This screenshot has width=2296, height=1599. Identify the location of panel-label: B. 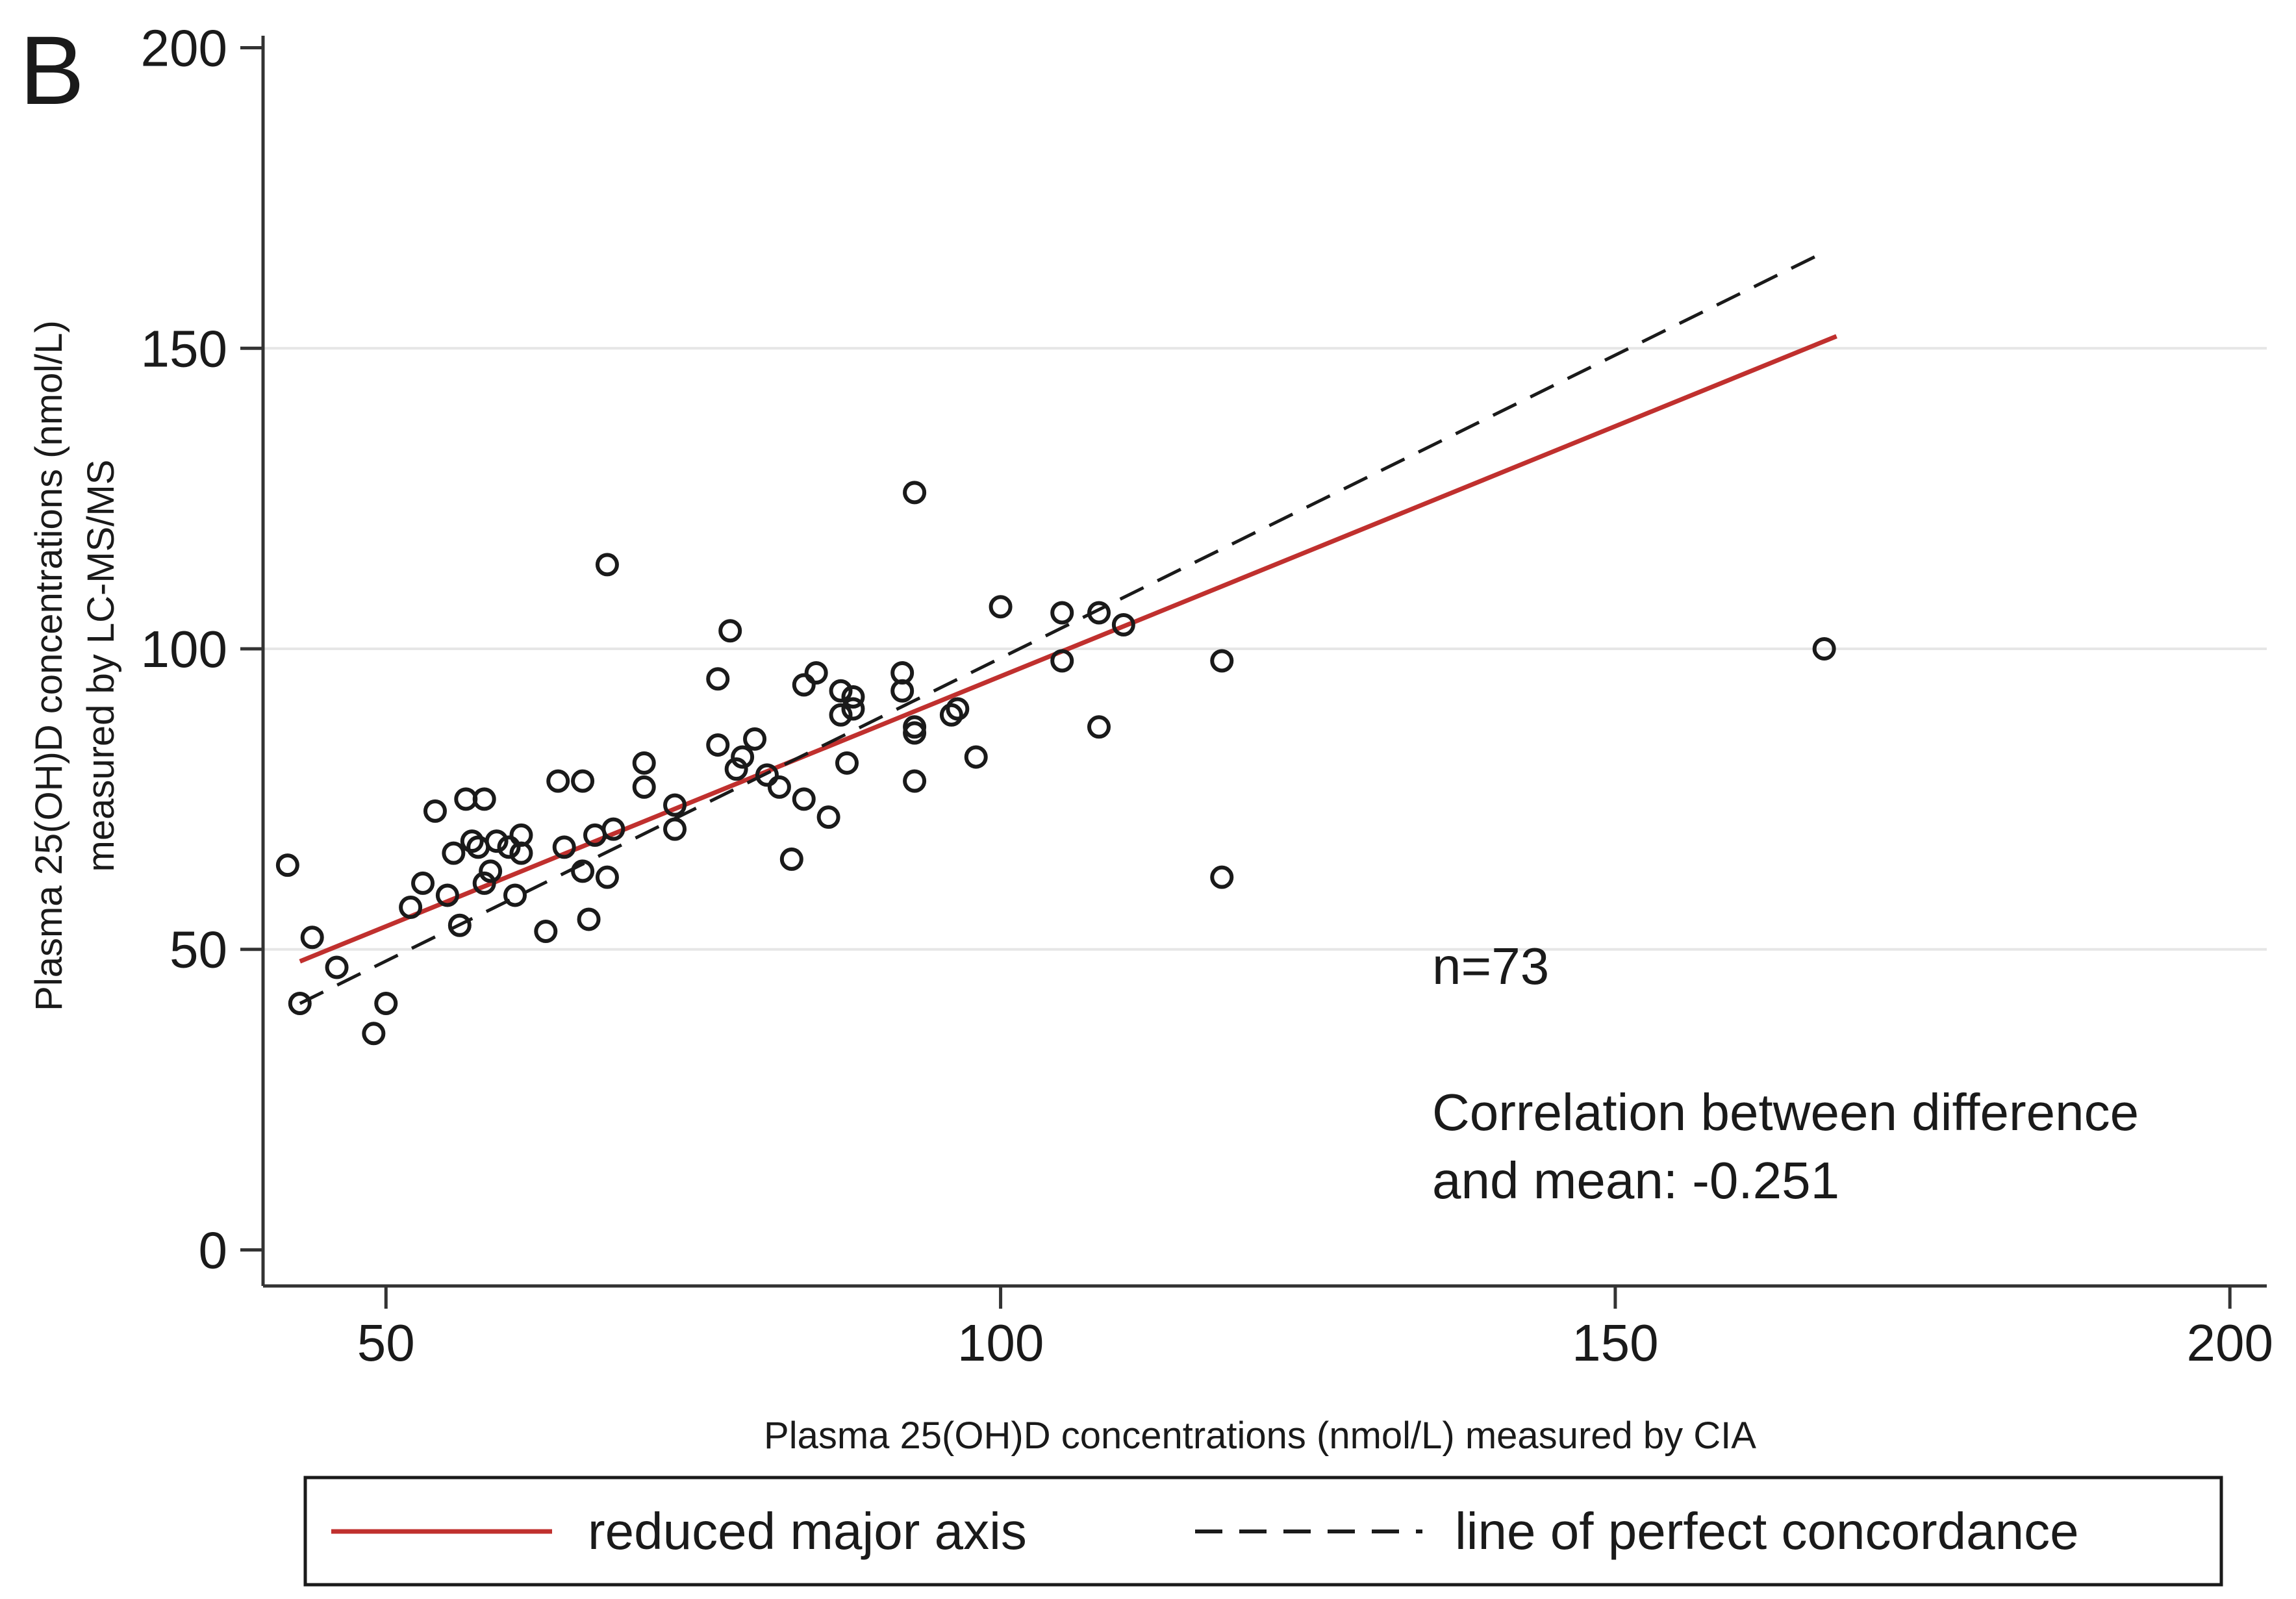
(51, 70).